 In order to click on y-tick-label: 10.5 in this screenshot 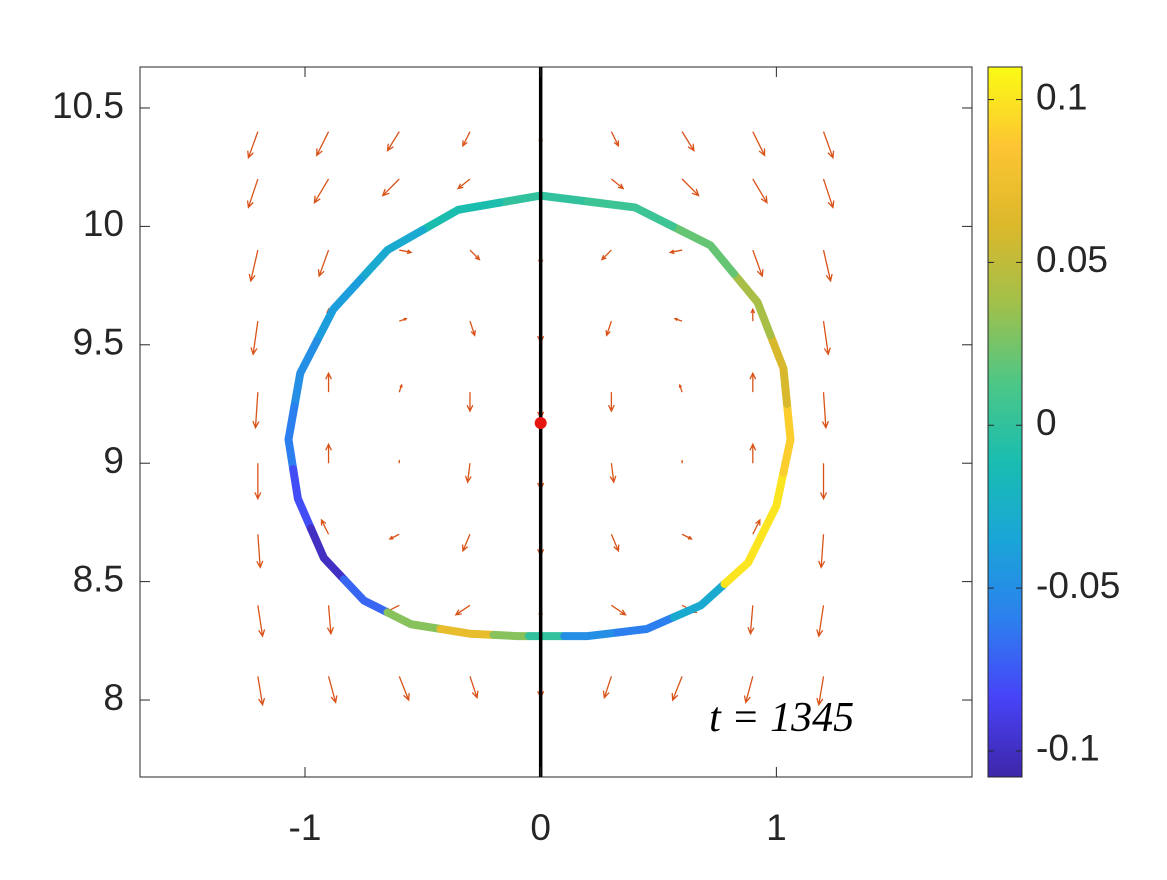, I will do `click(88, 105)`.